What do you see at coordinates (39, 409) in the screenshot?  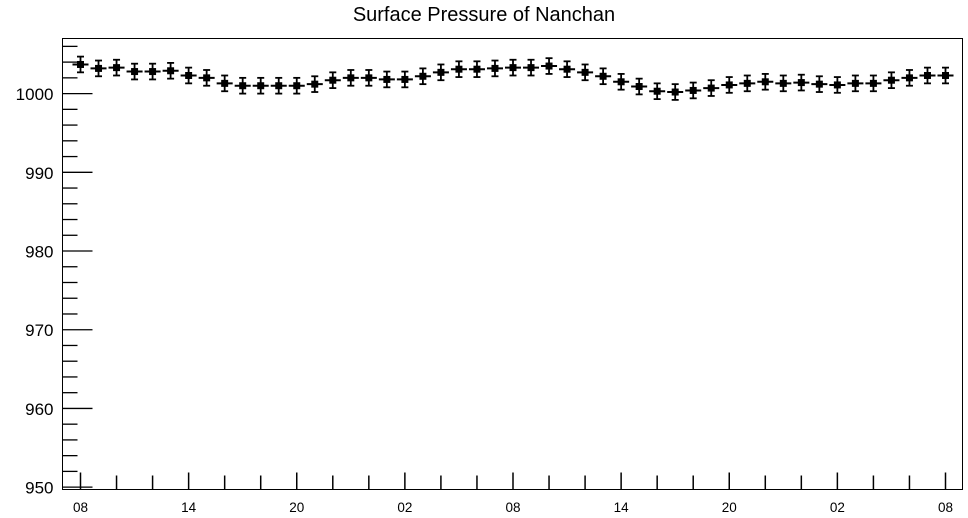 I see `y-tick-label: 960` at bounding box center [39, 409].